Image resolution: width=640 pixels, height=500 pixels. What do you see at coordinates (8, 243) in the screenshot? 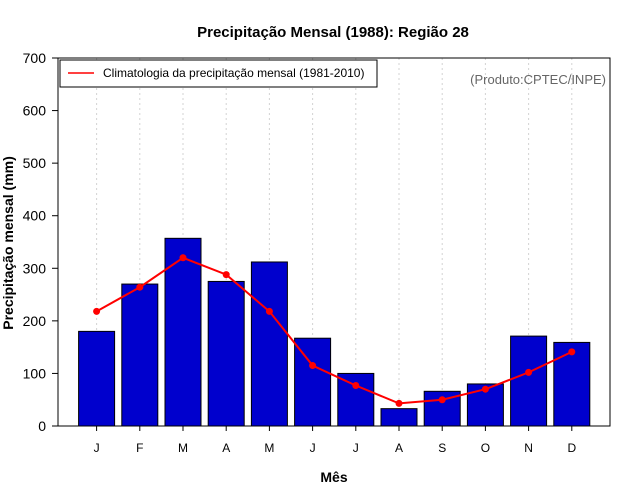
I see `y-axis-label: Precipitação mensal (mm)` at bounding box center [8, 243].